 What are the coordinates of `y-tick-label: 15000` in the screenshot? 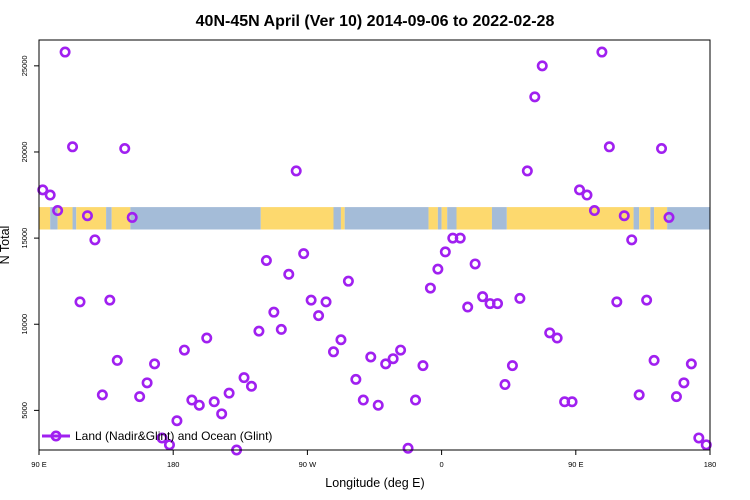 It's located at (24, 238).